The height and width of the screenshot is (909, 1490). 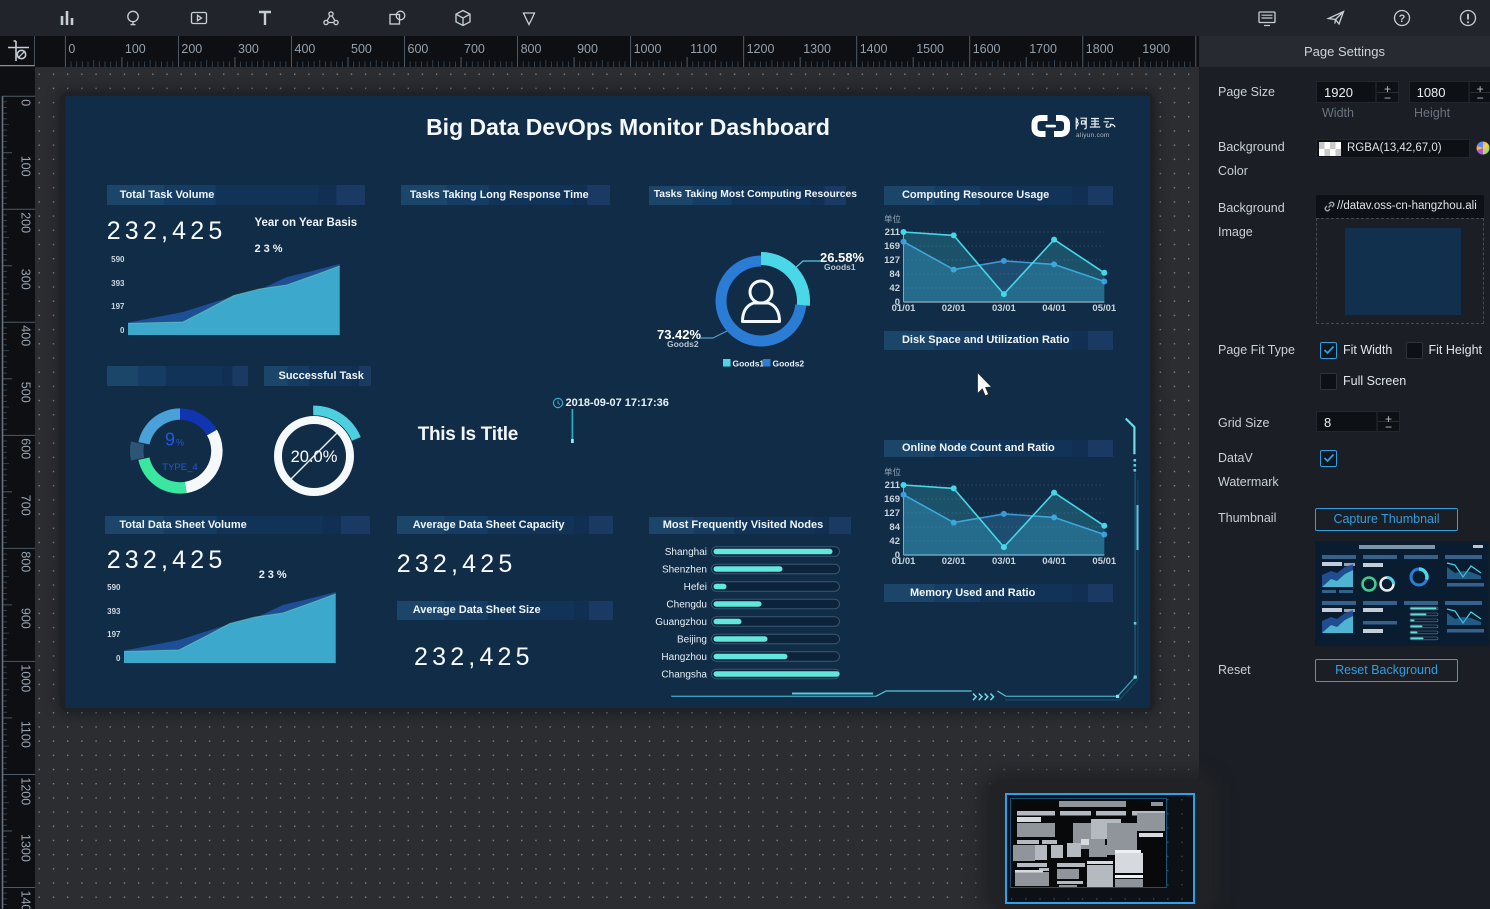 I want to click on svg-text: 20.0%, so click(x=313, y=457).